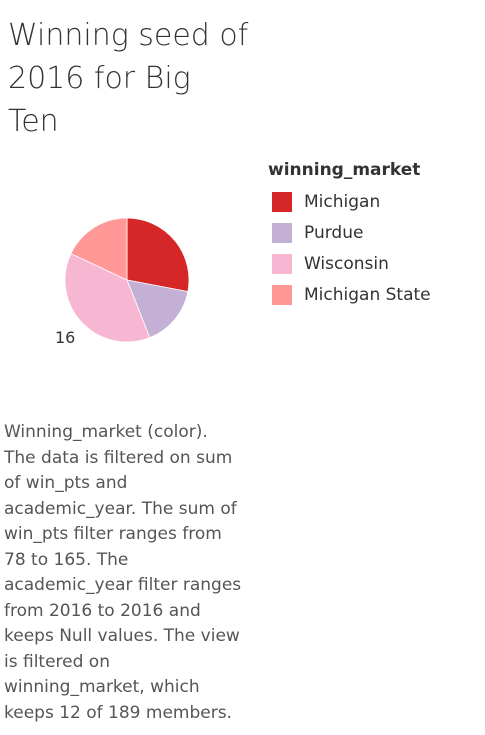 This screenshot has height=735, width=485. Describe the element at coordinates (122, 636) in the screenshot. I see `caption-line: keeps Null values. The view` at that location.